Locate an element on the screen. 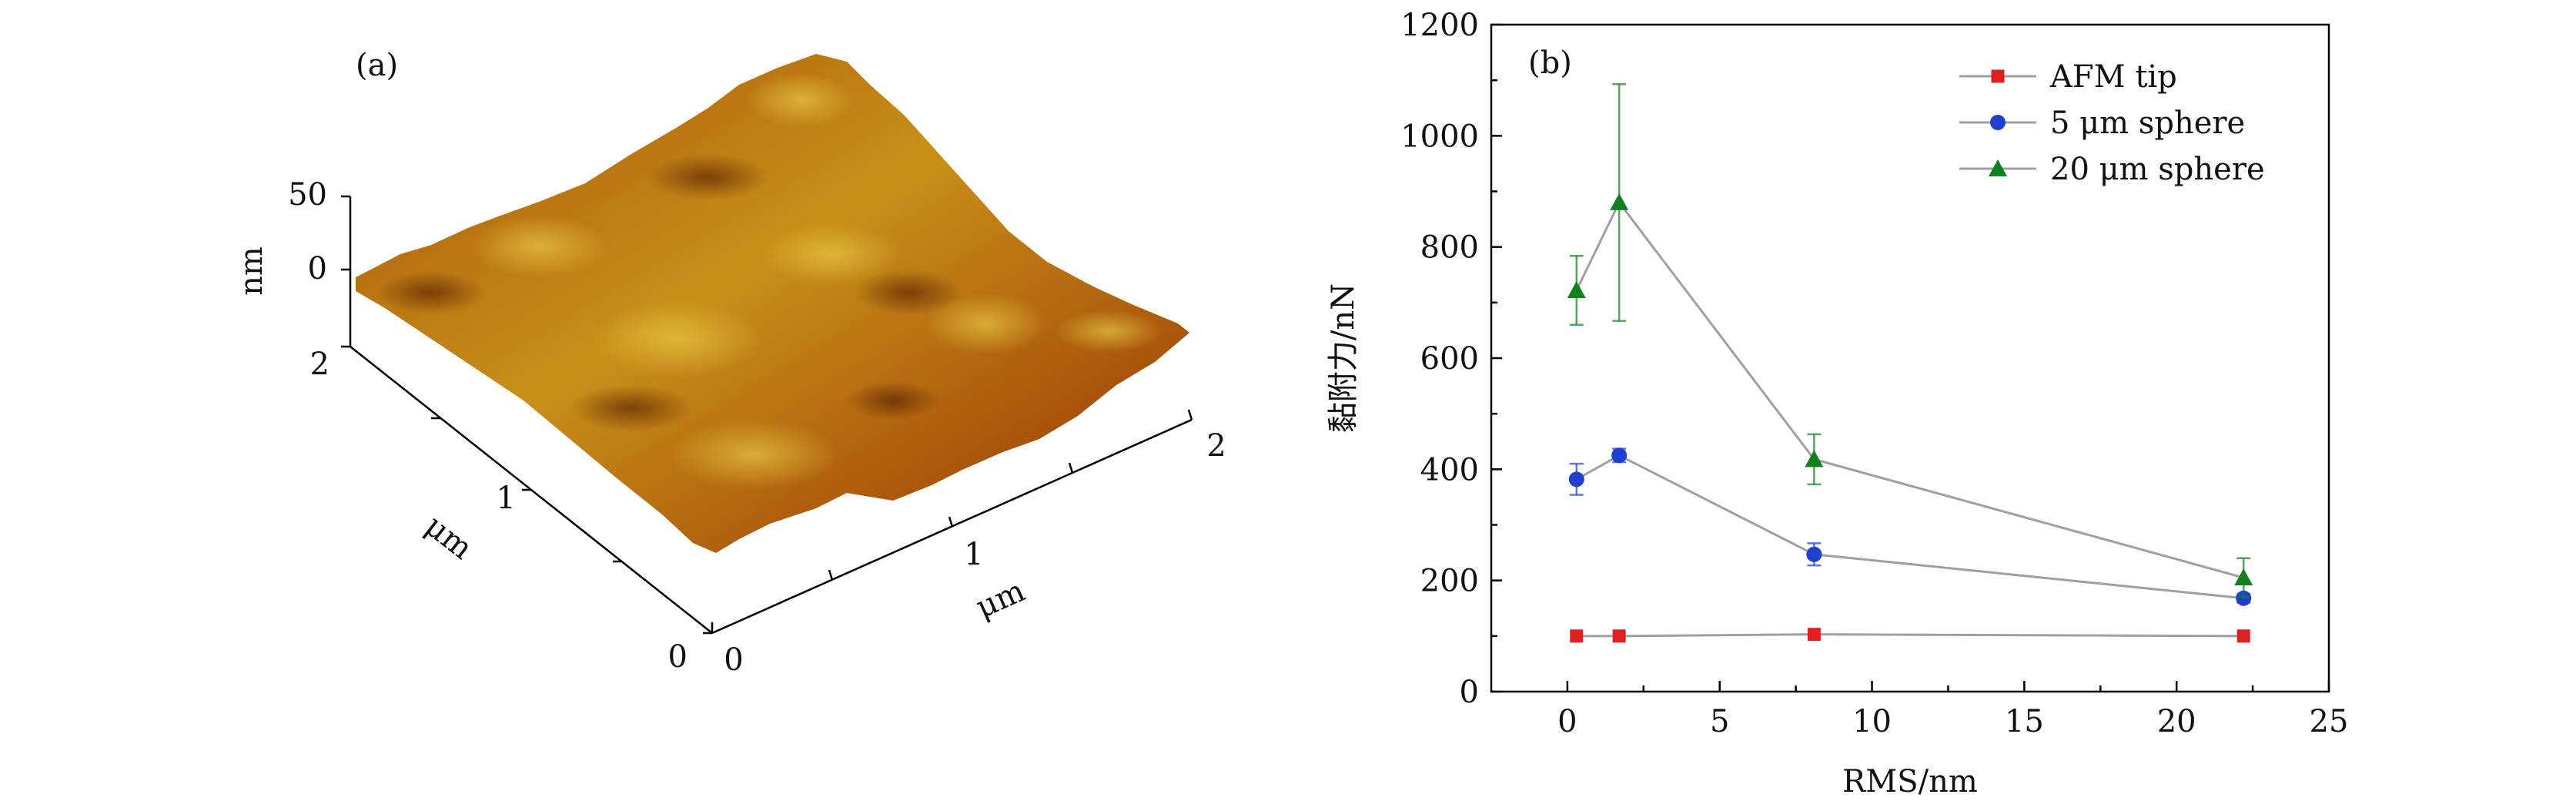 The width and height of the screenshot is (2576, 811). y-tick-label: 400 is located at coordinates (1449, 470).